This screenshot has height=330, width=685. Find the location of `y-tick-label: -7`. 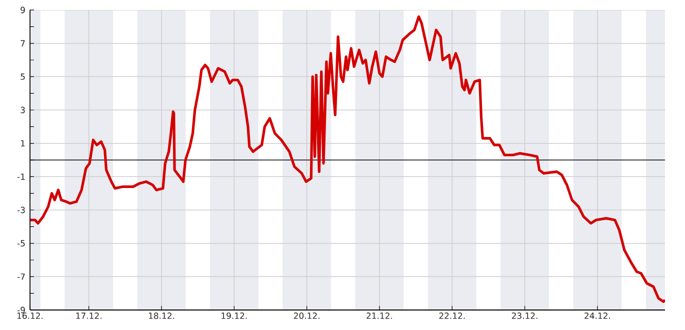

y-tick-label: -7 is located at coordinates (21, 277).